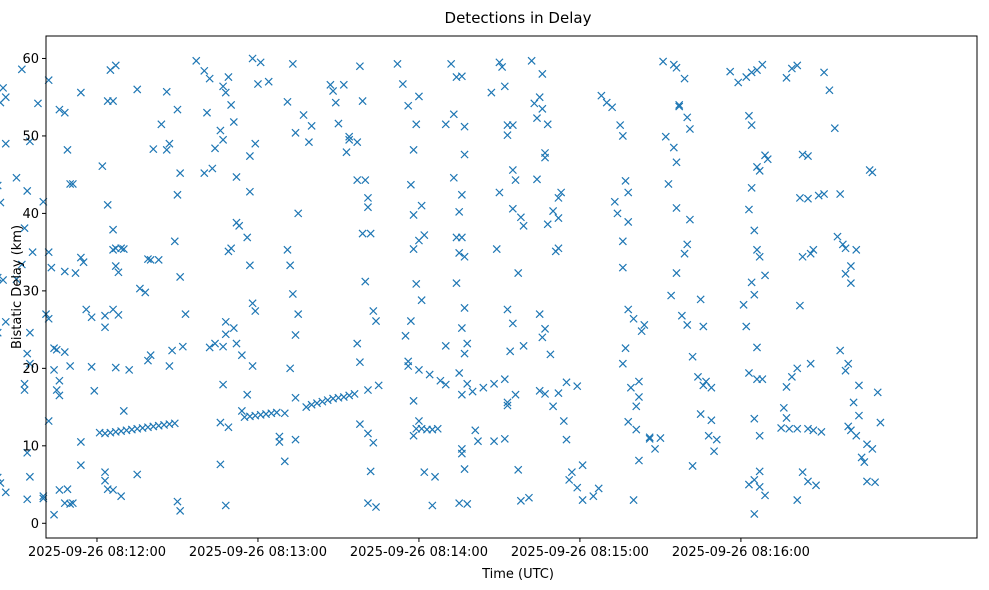 The width and height of the screenshot is (989, 590). What do you see at coordinates (35, 524) in the screenshot?
I see `y-tick-label: 0` at bounding box center [35, 524].